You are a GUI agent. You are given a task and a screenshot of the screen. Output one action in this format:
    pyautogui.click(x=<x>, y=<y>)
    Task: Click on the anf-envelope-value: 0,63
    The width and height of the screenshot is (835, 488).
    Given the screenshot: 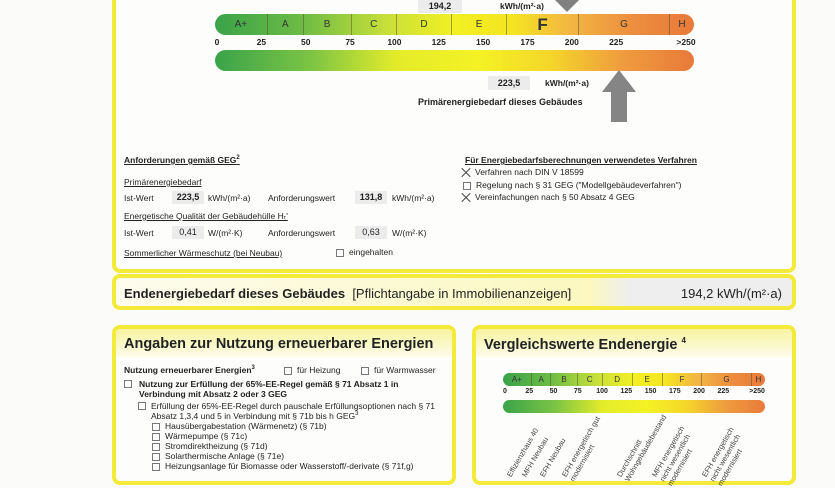 What is the action you would take?
    pyautogui.click(x=371, y=232)
    